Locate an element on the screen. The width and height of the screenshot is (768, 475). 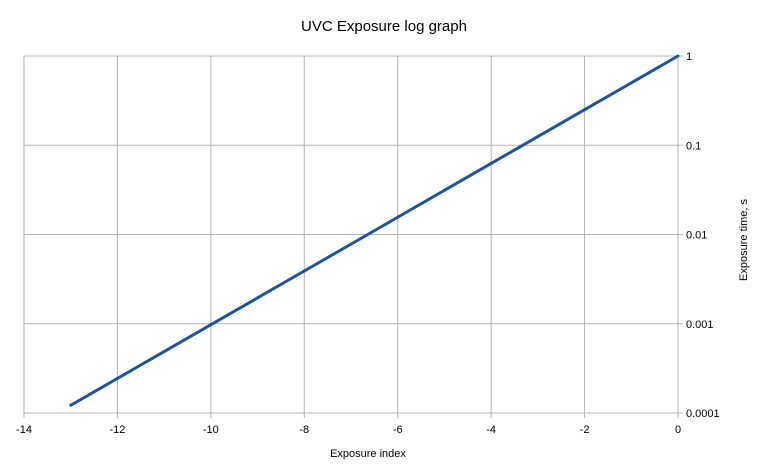
y-tick-label: 0.001 is located at coordinates (700, 325).